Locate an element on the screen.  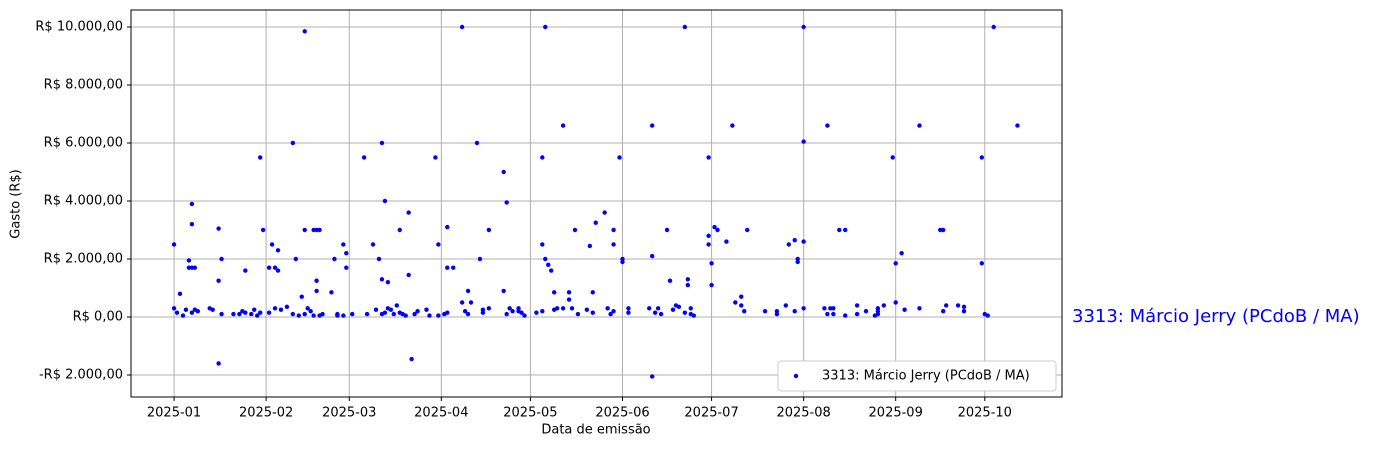
x-tick-label: 2025-06 is located at coordinates (622, 413).